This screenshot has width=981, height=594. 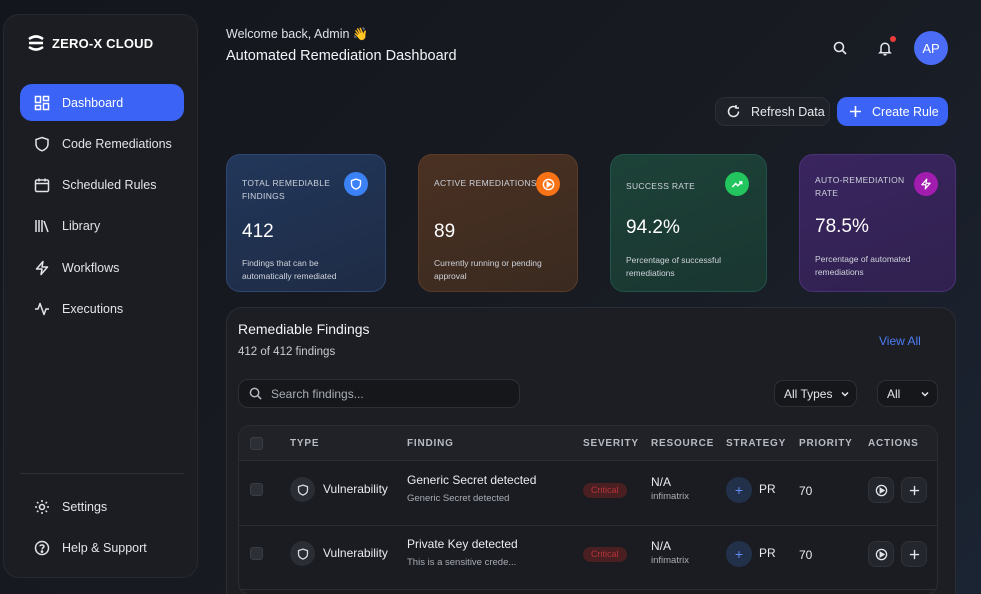 I want to click on column-header-finding: FINDING, so click(x=430, y=443).